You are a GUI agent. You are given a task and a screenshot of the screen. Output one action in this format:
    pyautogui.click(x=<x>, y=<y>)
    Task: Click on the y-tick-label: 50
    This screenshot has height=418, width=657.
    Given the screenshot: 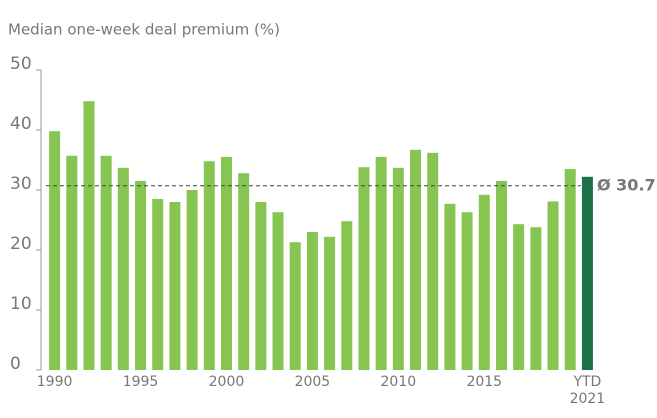 What is the action you would take?
    pyautogui.click(x=21, y=64)
    